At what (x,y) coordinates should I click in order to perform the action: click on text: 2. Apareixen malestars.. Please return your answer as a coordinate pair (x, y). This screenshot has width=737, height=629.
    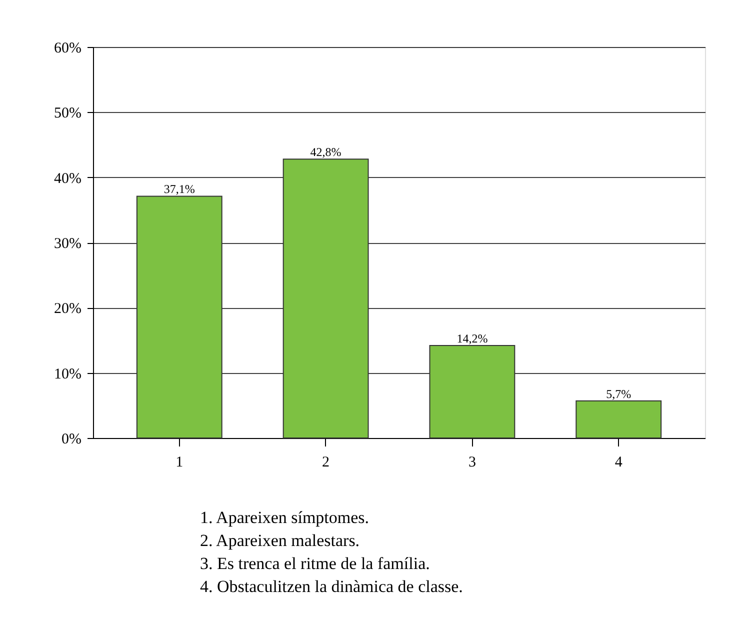
    Looking at the image, I should click on (280, 540).